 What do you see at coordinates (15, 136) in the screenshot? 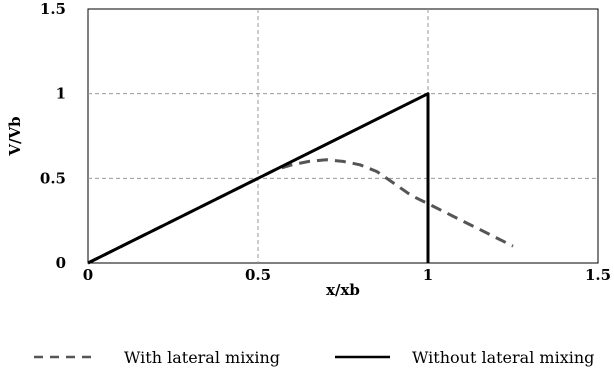
I see `y-axis-title: V/Vb` at bounding box center [15, 136].